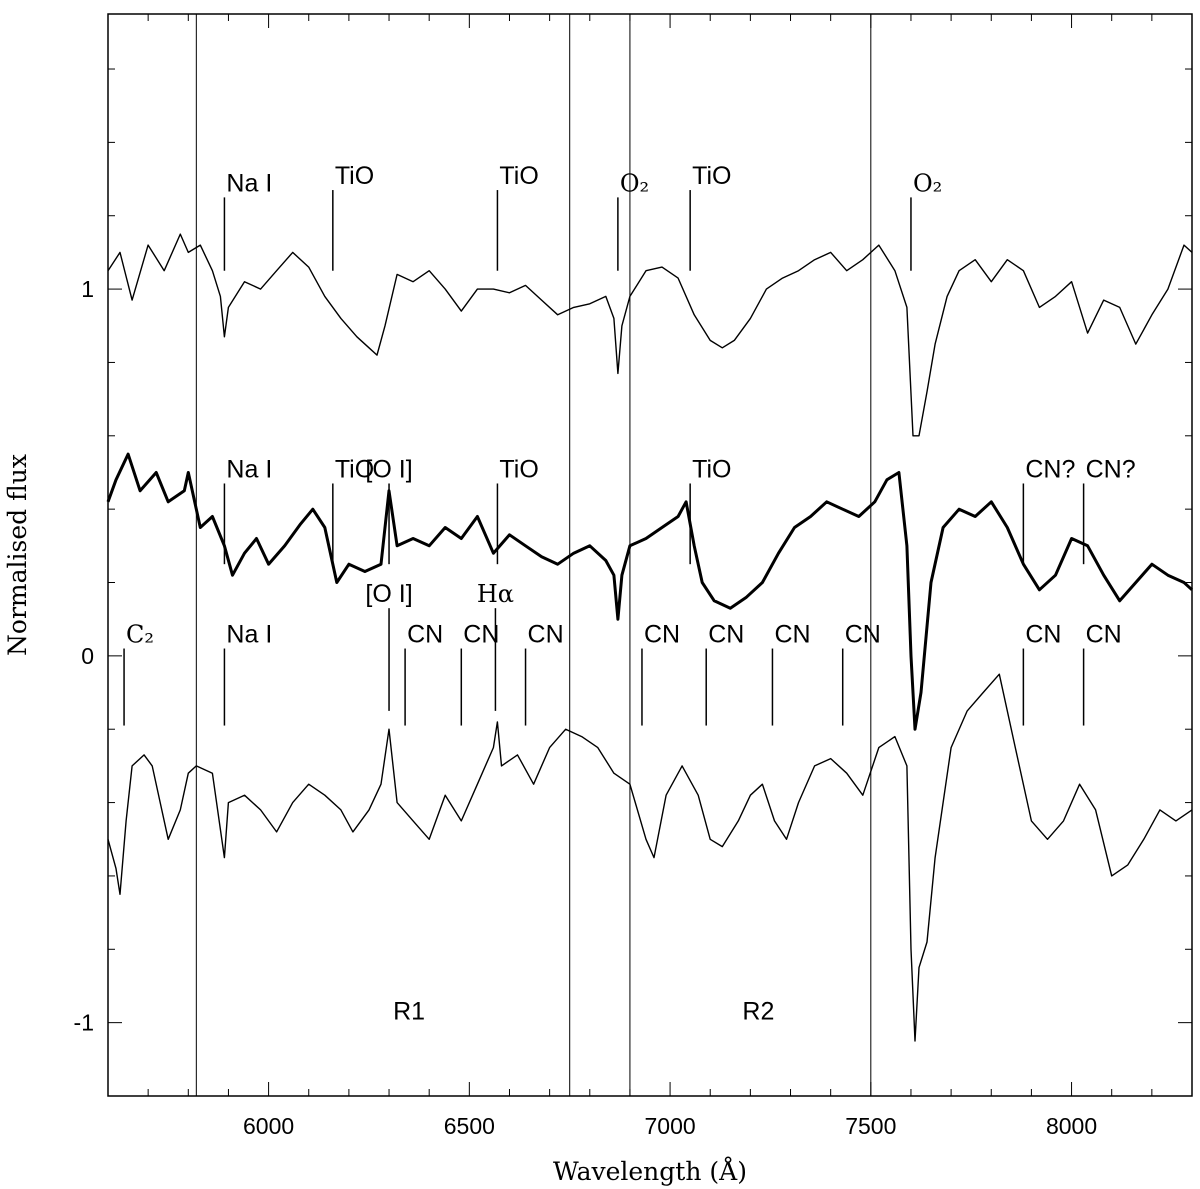 This screenshot has height=1189, width=1200. Describe the element at coordinates (409, 1012) in the screenshot. I see `region-label-0: R1` at that location.